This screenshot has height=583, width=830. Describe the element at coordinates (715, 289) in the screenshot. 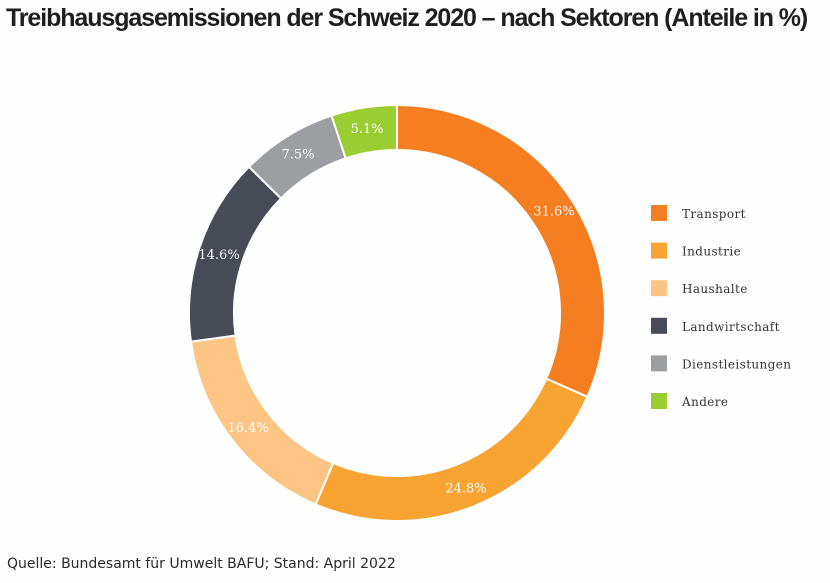

I see `legend-label: Haushalte` at that location.